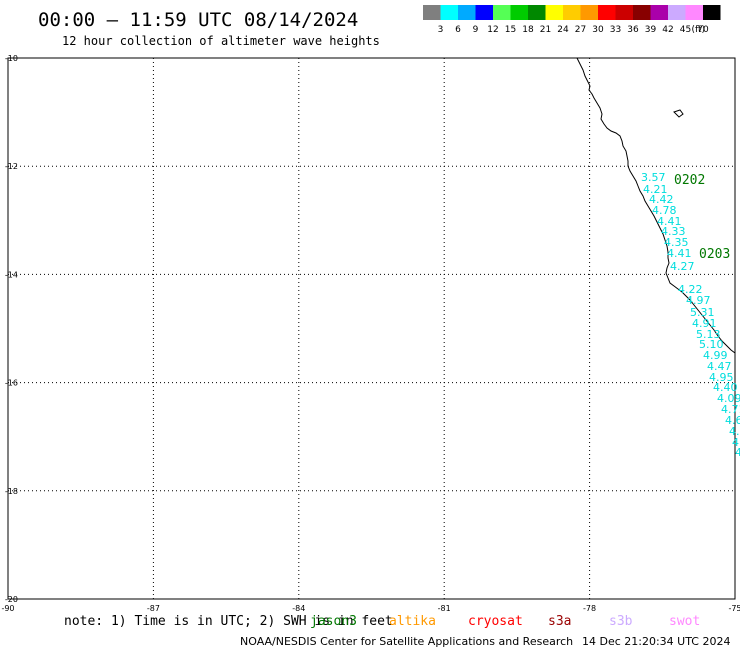 The height and width of the screenshot is (650, 740). I want to click on y-tick-label: -14, so click(11, 274).